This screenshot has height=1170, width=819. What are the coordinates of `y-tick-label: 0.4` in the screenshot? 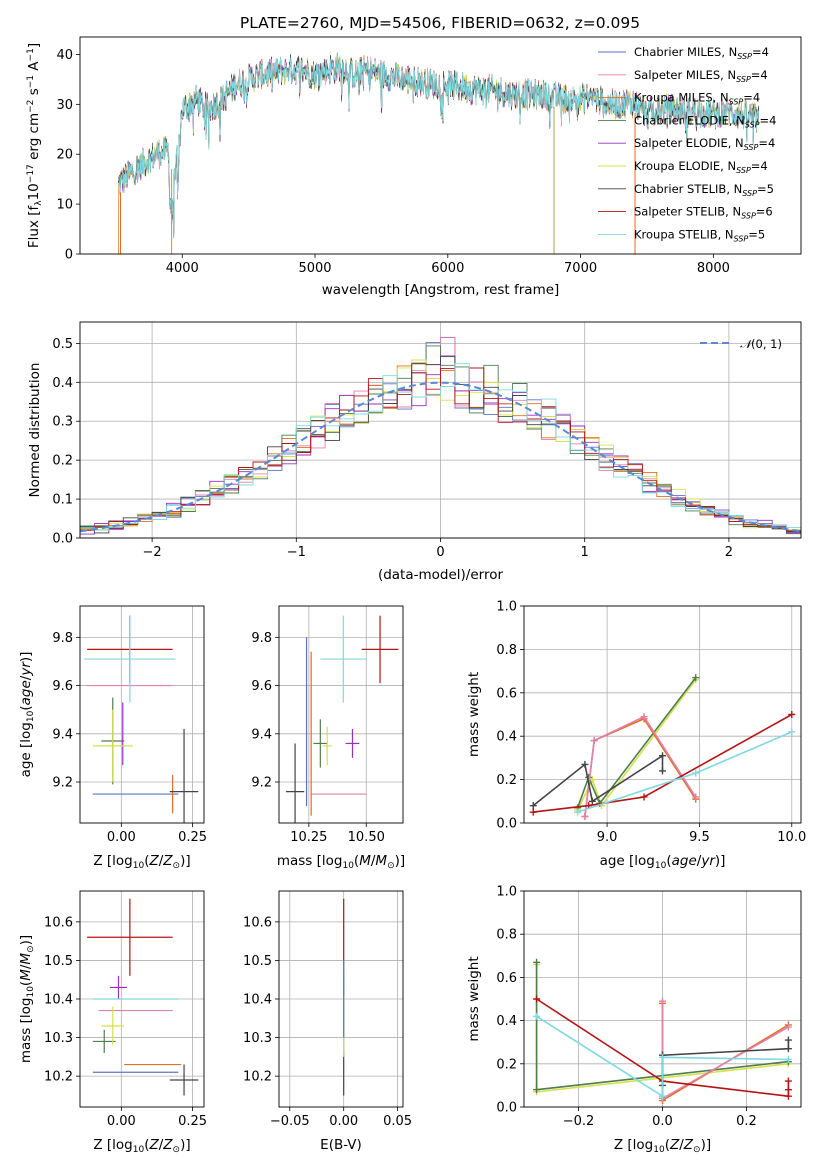 It's located at (506, 1021).